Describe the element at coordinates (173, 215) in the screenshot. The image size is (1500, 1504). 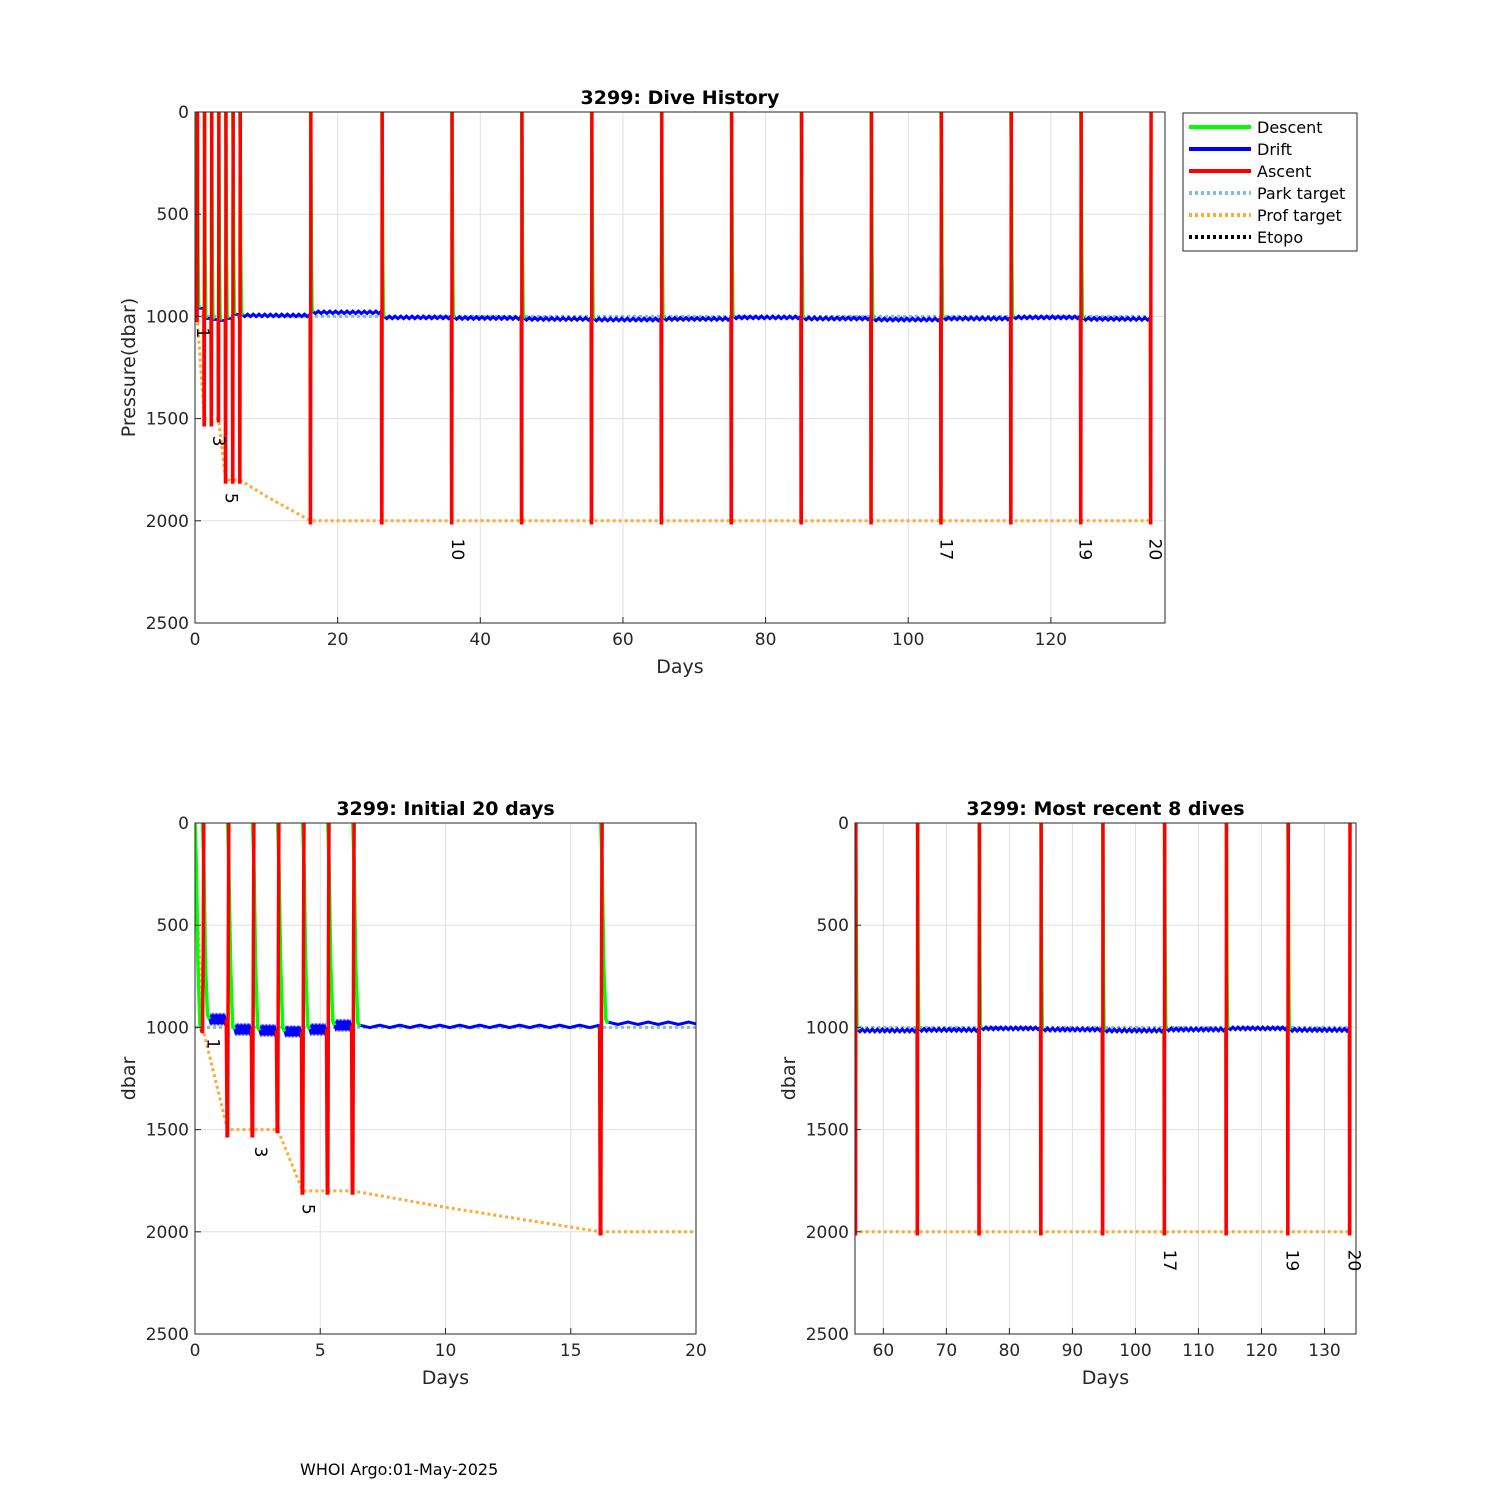
I see `y-tick-label: 500` at that location.